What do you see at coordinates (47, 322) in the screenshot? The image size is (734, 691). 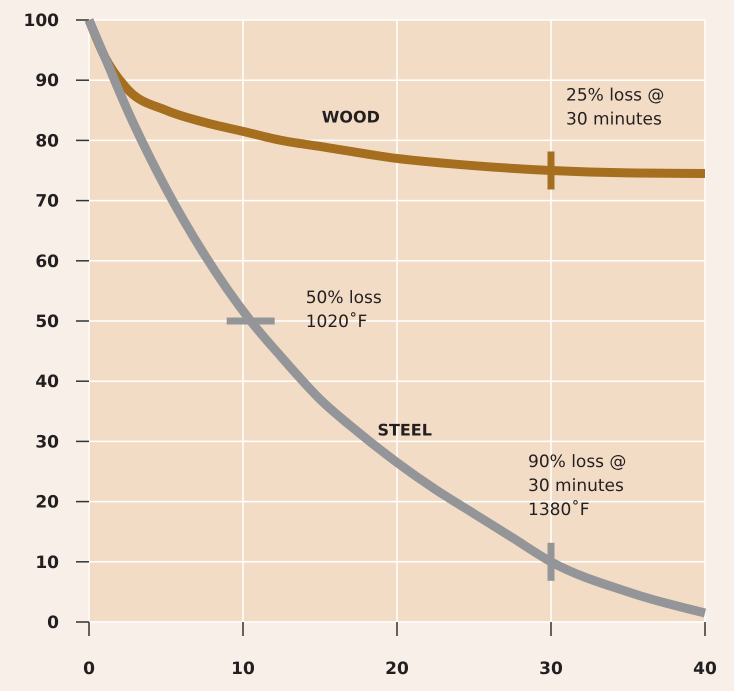 I see `y-tick-label: 50` at bounding box center [47, 322].